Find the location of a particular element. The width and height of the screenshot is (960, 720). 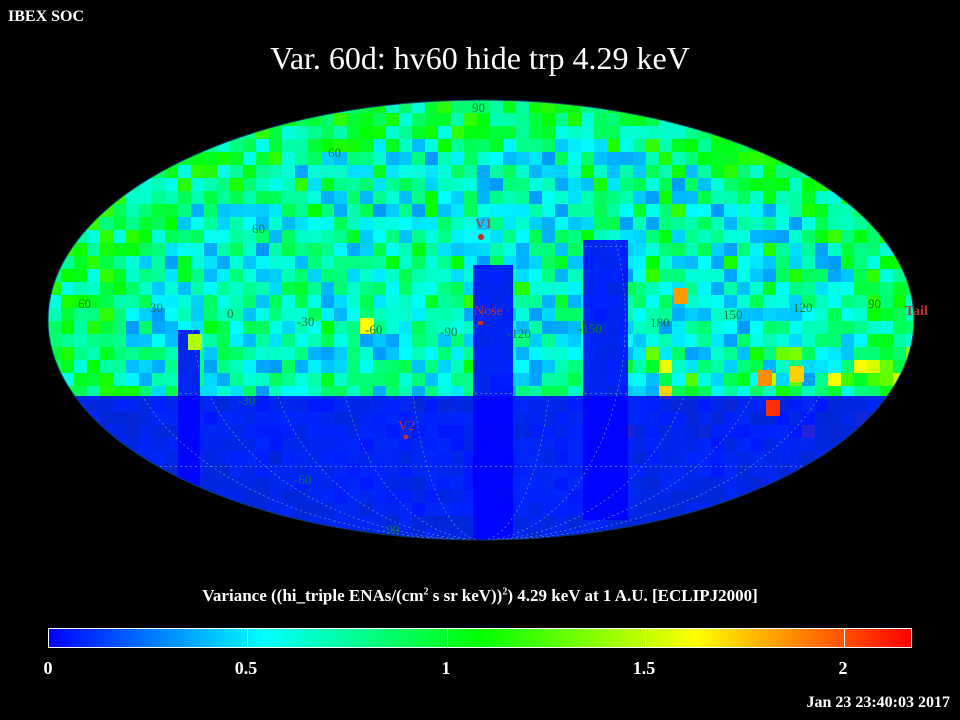

lon-label: -30 is located at coordinates (305, 321).